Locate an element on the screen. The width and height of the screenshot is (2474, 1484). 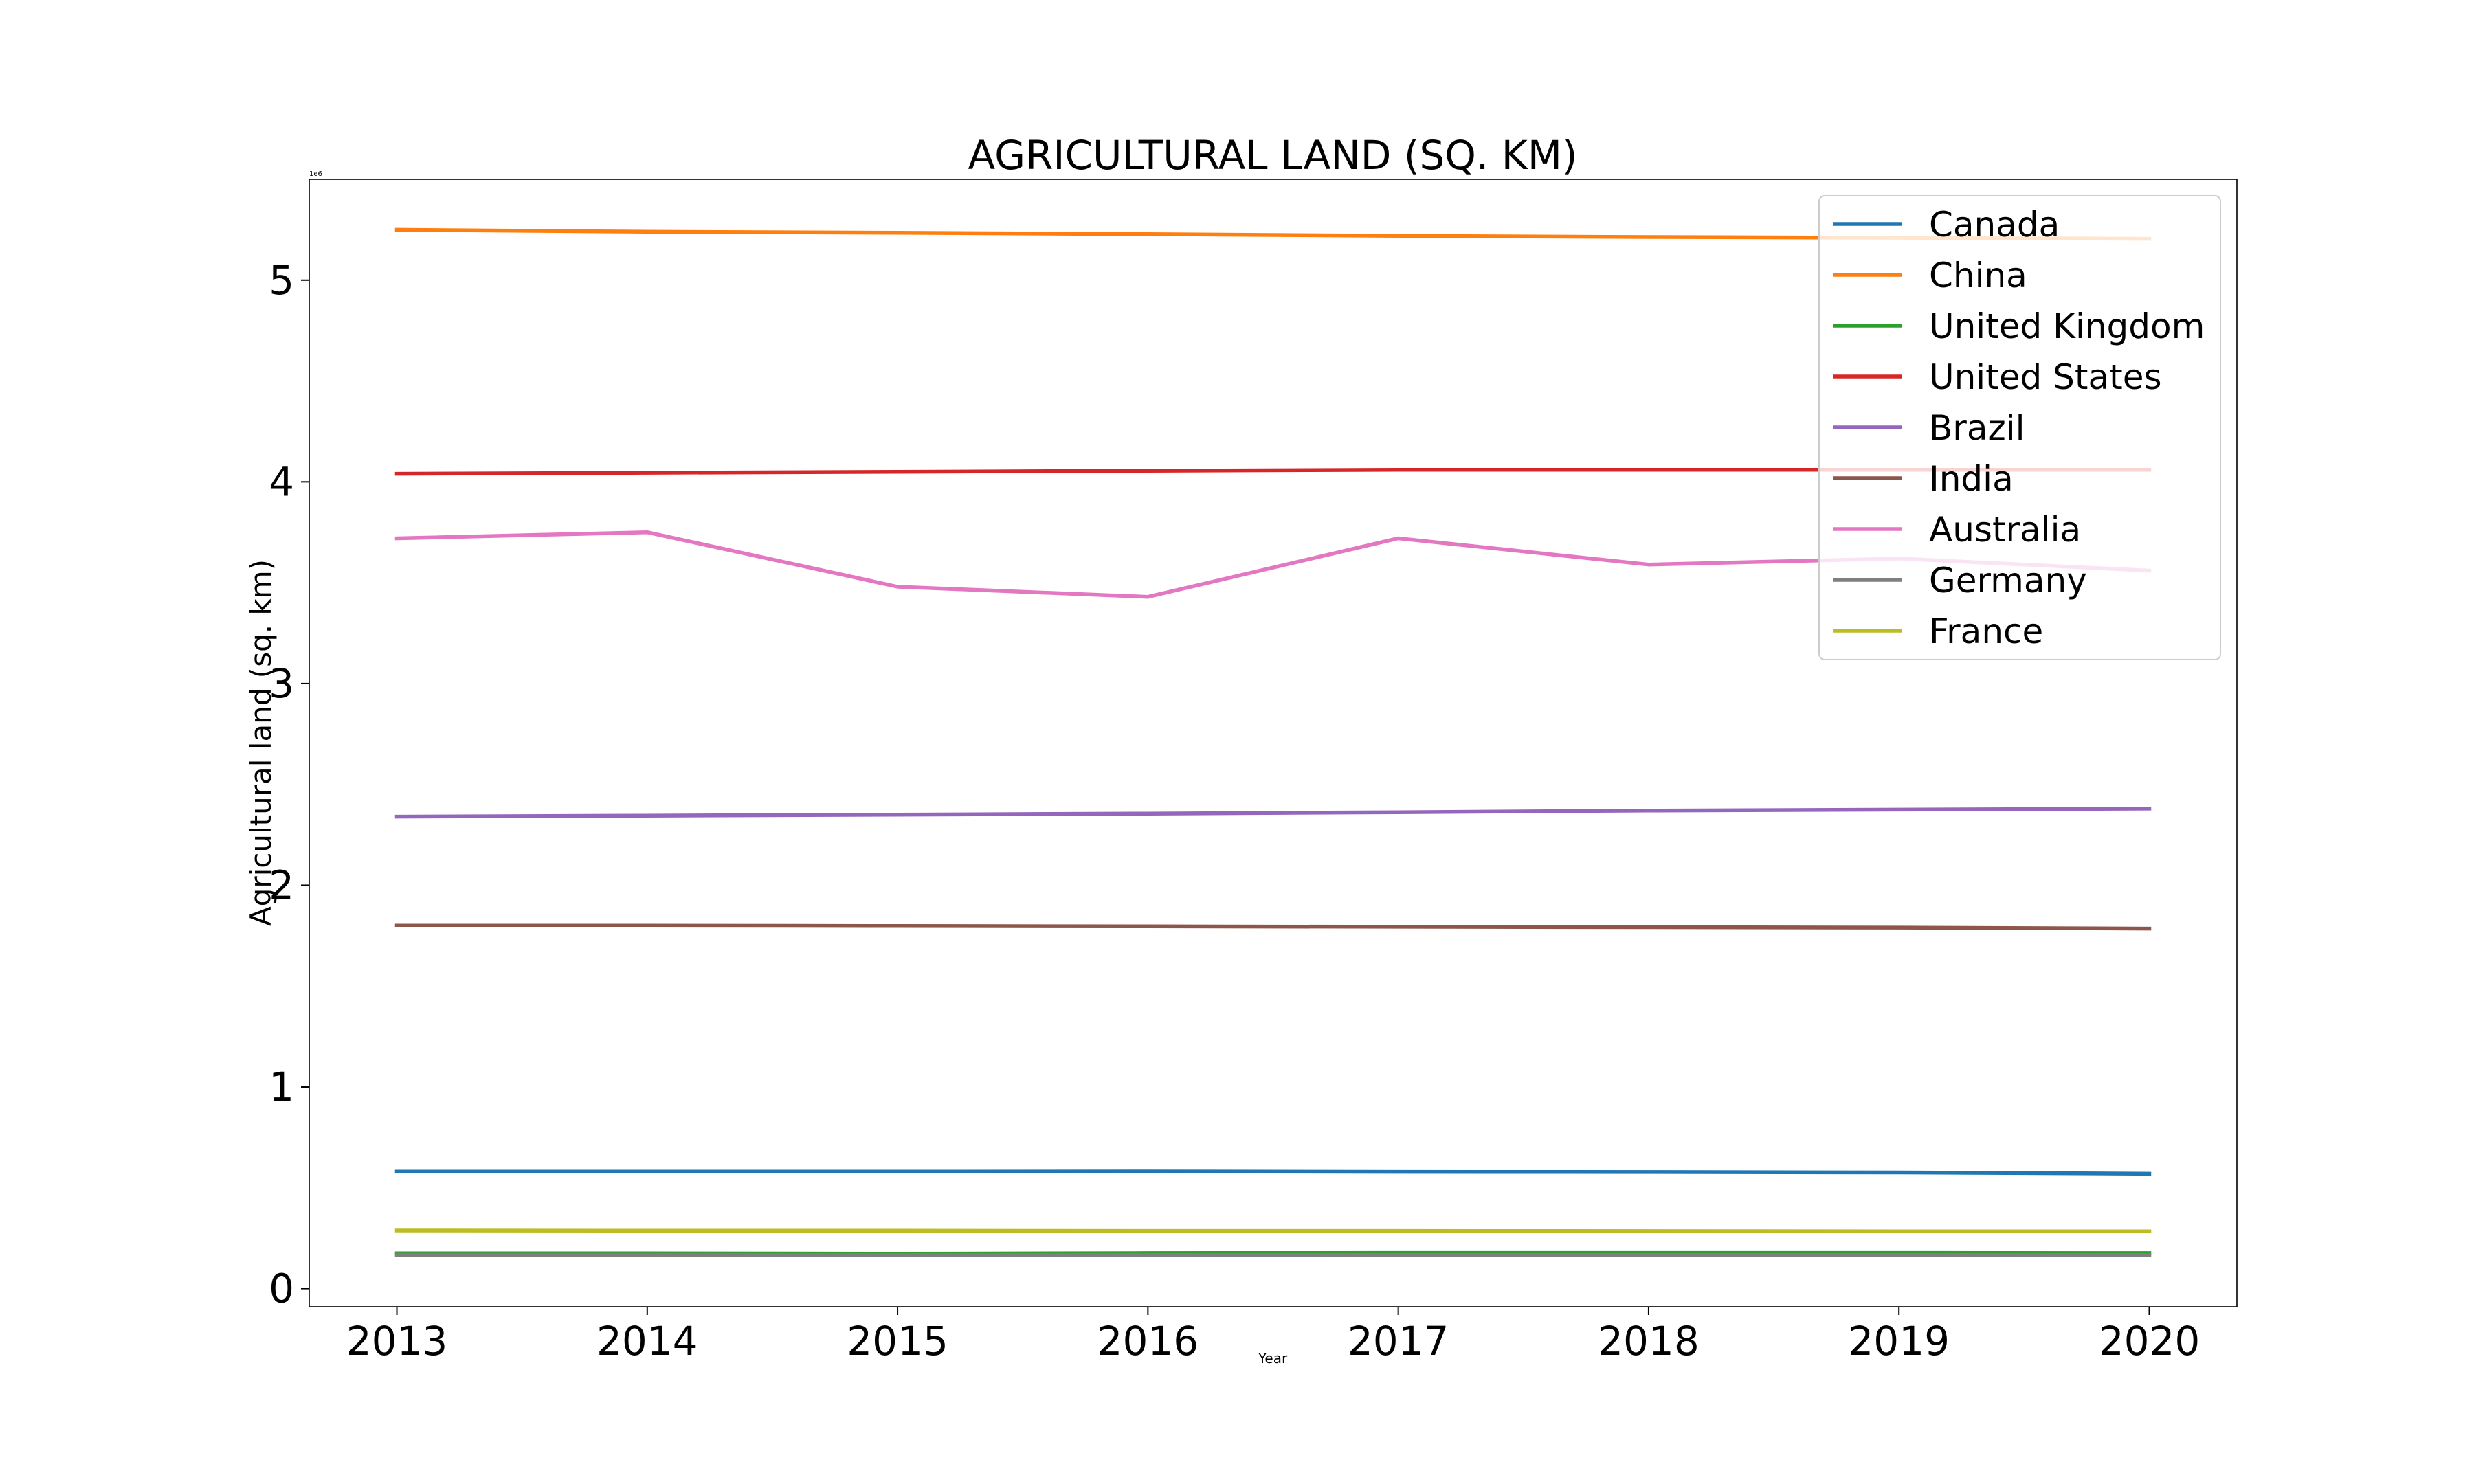
y-tick-label: 4 is located at coordinates (281, 481).